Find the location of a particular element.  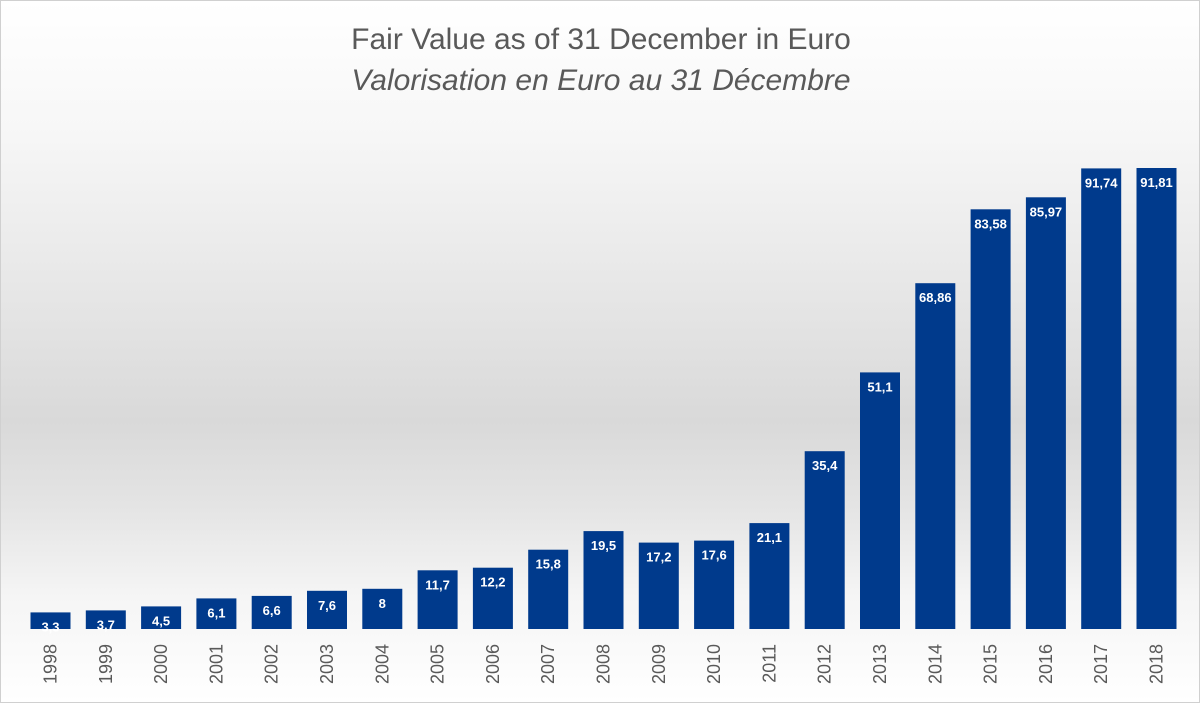

bar-2003 is located at coordinates (327, 609).